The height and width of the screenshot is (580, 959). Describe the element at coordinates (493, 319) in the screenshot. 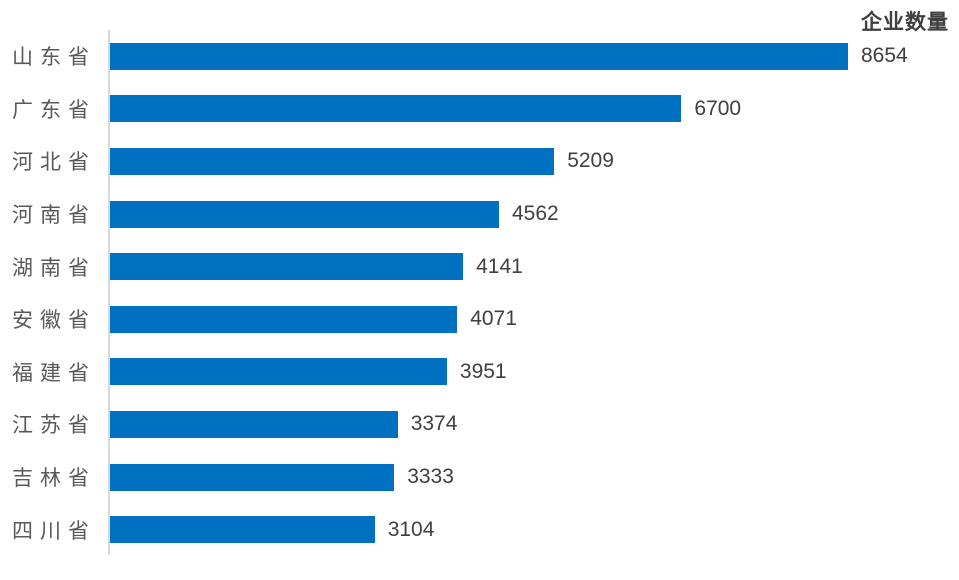

I see `value-label: 4071` at that location.